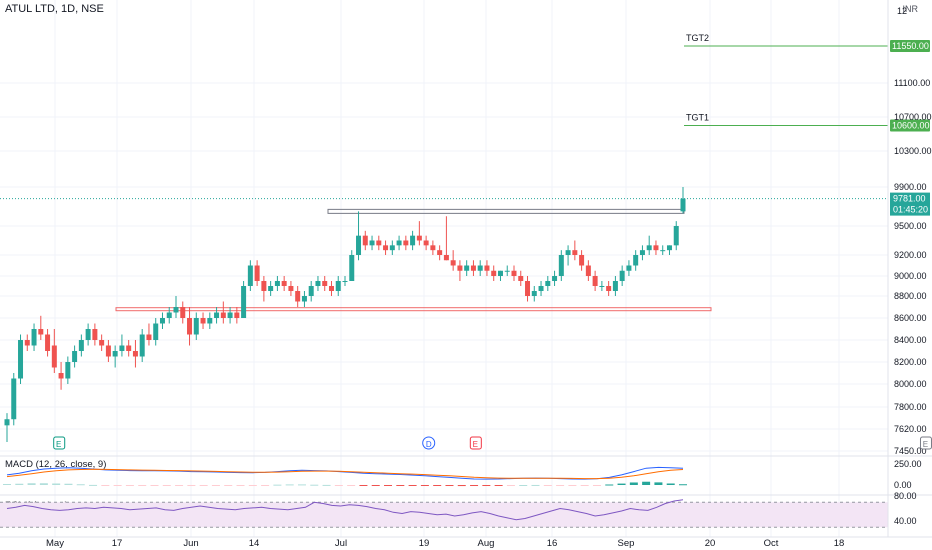  What do you see at coordinates (910, 429) in the screenshot?
I see `price-tick-label: 7620.00` at bounding box center [910, 429].